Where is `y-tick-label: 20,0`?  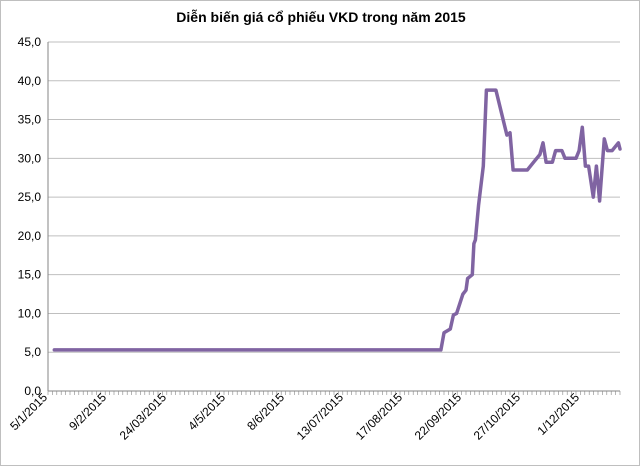 y-tick-label: 20,0 is located at coordinates (30, 236).